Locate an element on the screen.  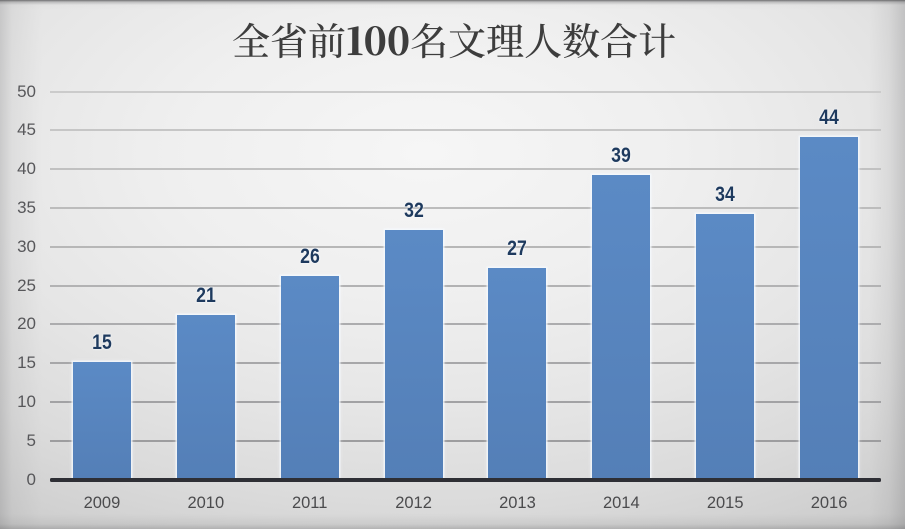
data-label-2015: 34 is located at coordinates (725, 195).